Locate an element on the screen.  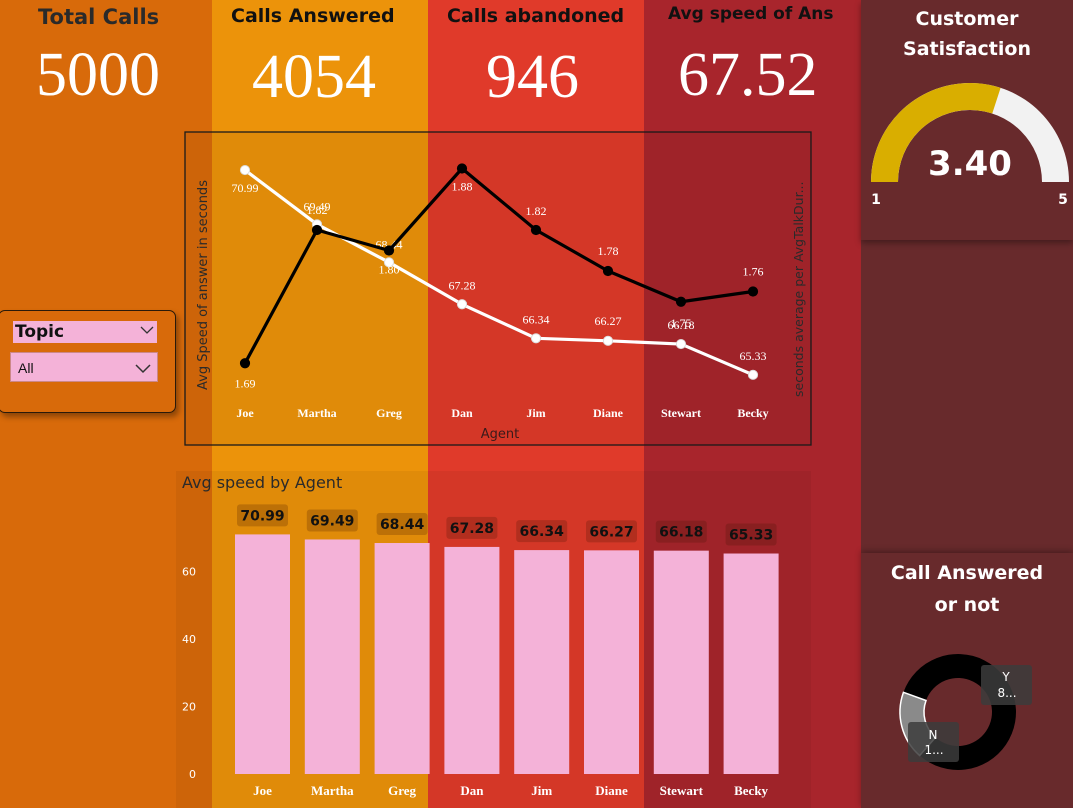
kpi-value-total-calls: 5000 is located at coordinates (98, 75).